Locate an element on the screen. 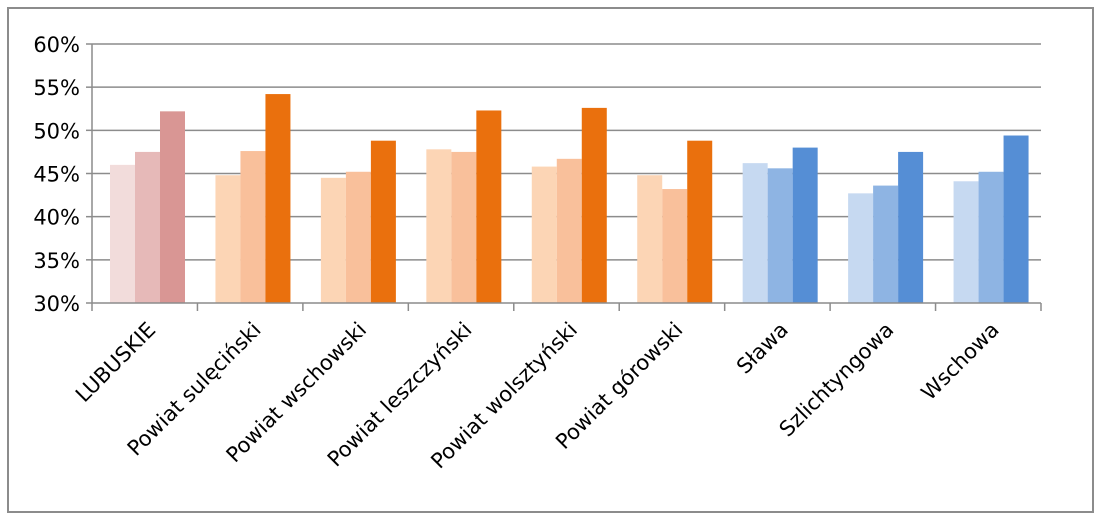 The height and width of the screenshot is (520, 1103). y-axis-tick-labels: 30% 35% 40% 45% 50% 55% 60% is located at coordinates (56, 174).